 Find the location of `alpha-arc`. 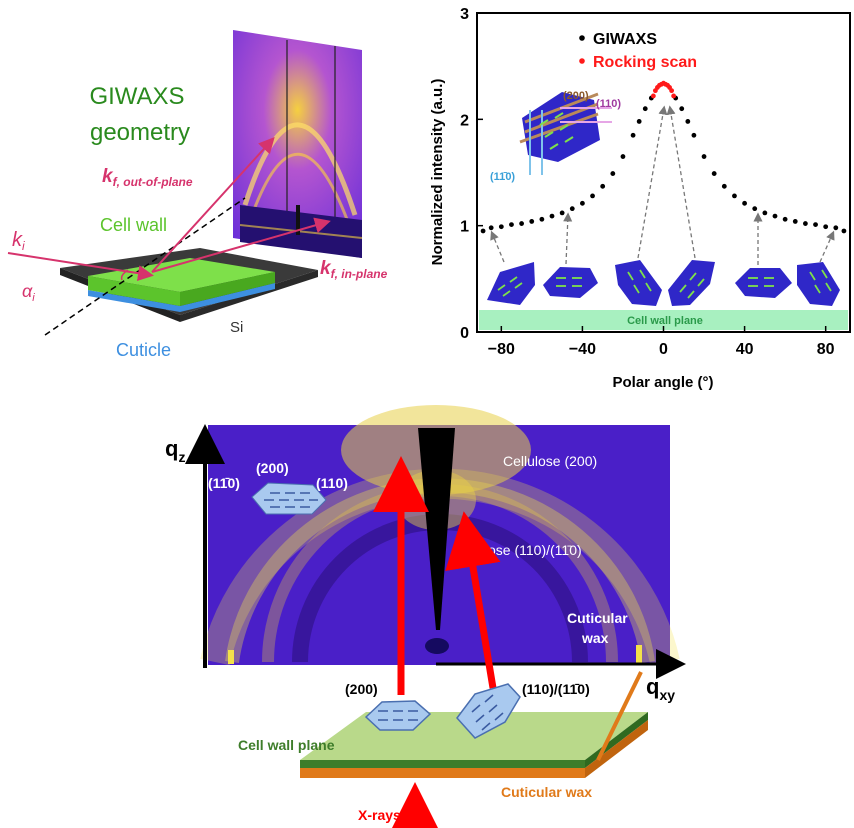

alpha-arc is located at coordinates (124, 275).